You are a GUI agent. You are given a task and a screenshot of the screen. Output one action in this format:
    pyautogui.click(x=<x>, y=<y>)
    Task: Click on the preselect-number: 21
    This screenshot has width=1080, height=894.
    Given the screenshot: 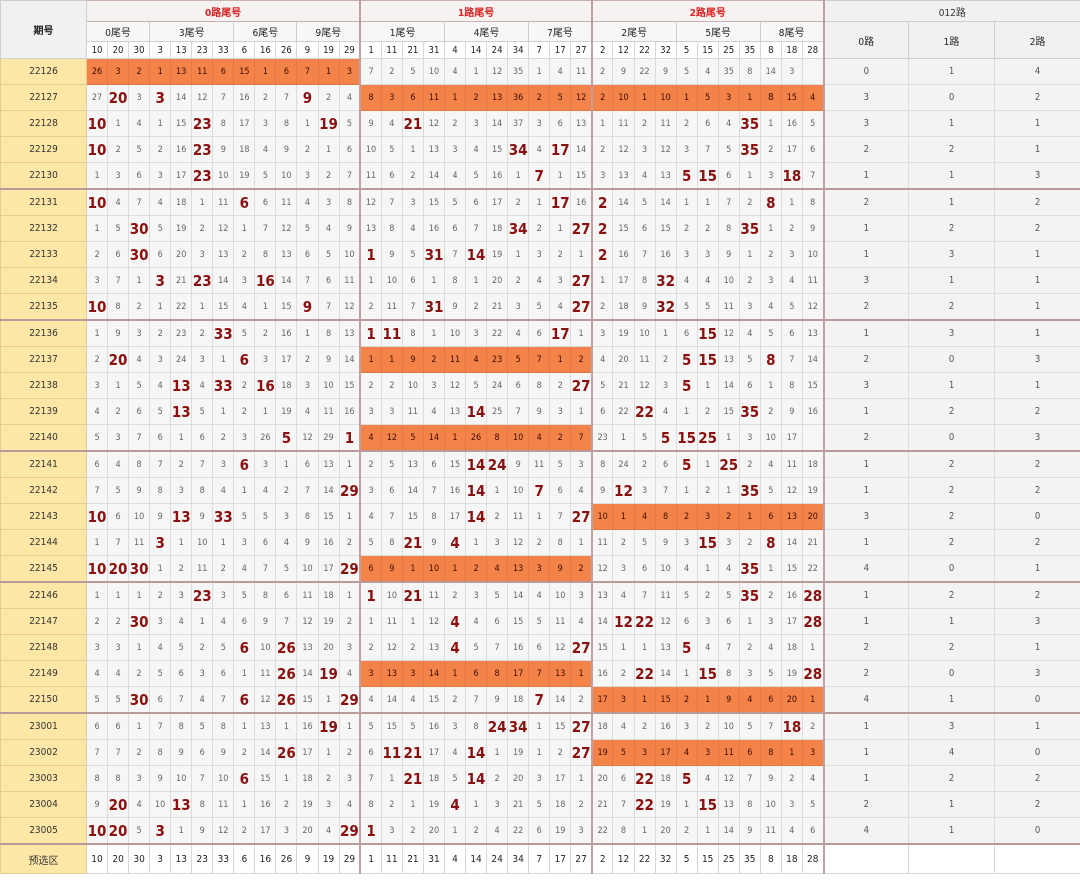 What is the action you would take?
    pyautogui.click(x=412, y=858)
    